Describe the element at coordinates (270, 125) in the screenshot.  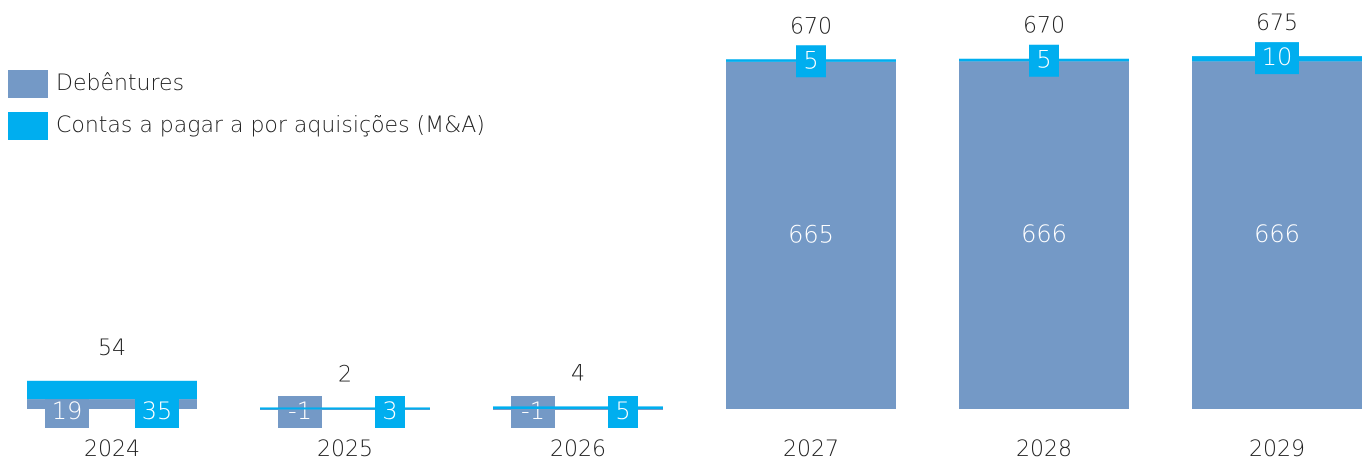
I see `legend-label: Contas a pagar a por aquisições (M&A)` at that location.